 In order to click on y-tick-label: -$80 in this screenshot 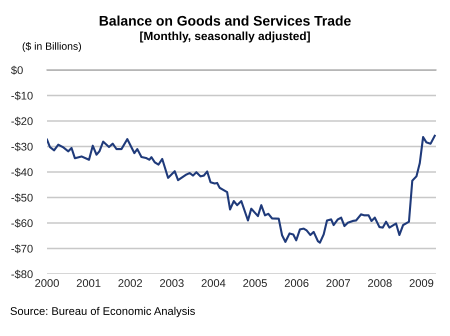, I will do `click(22, 274)`.